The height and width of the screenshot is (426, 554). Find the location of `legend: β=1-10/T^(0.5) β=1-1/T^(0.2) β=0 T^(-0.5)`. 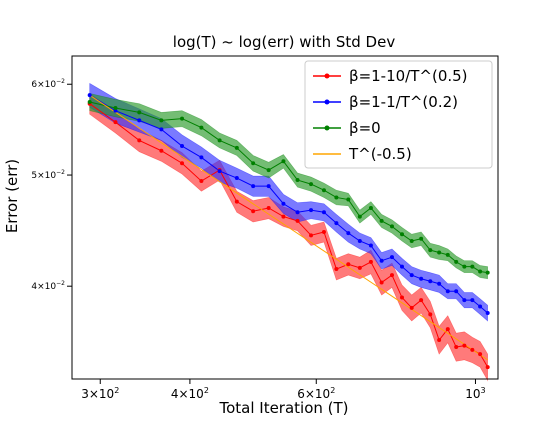

legend: β=1-10/T^(0.5) β=1-1/T^(0.2) β=0 T^(-0.5) is located at coordinates (398, 114).